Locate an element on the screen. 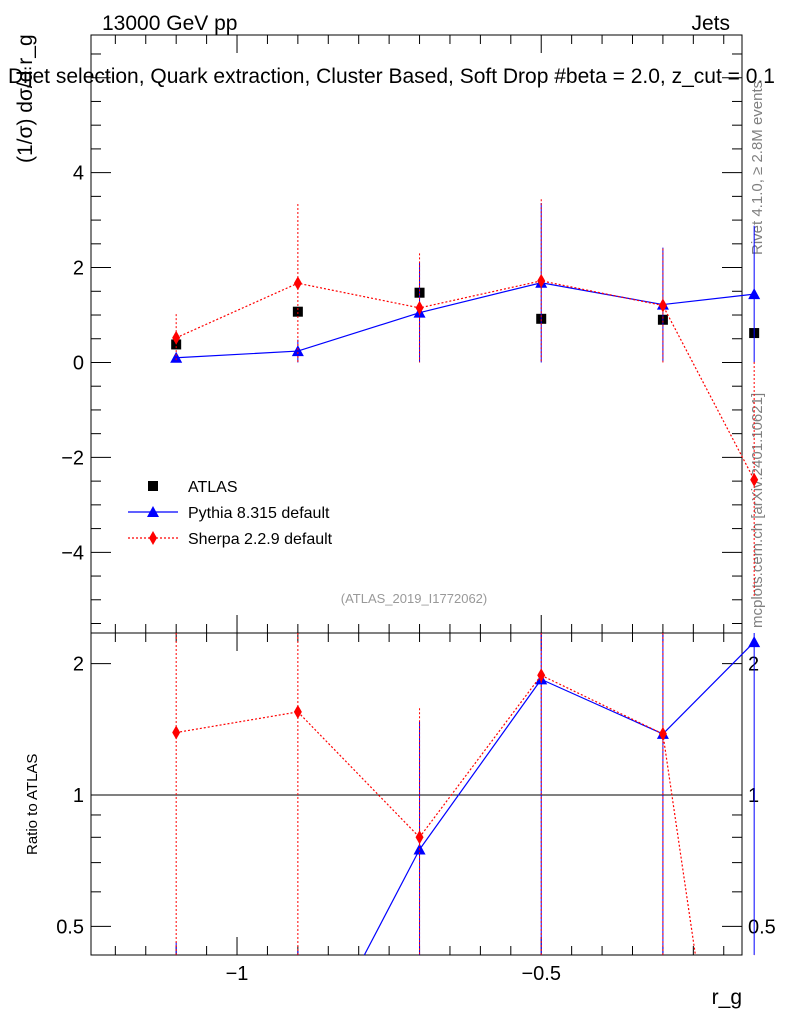 The height and width of the screenshot is (1024, 786). legend-label-sherpa: Sherpa 2.2.9 default is located at coordinates (260, 539).